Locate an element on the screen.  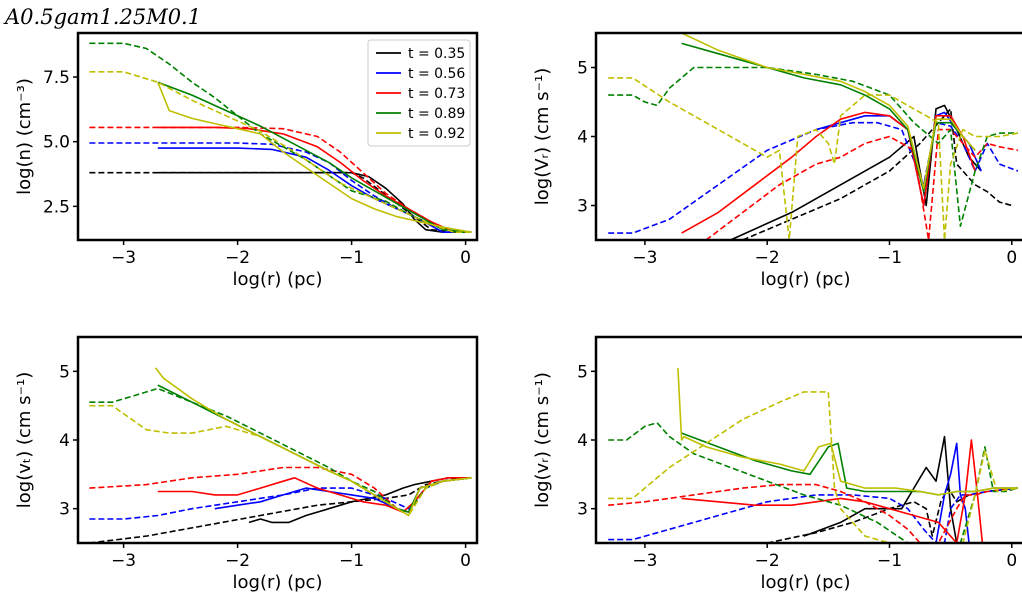
y-axis-label: log(Vᵣ) (cm s⁻¹) is located at coordinates (542, 136).